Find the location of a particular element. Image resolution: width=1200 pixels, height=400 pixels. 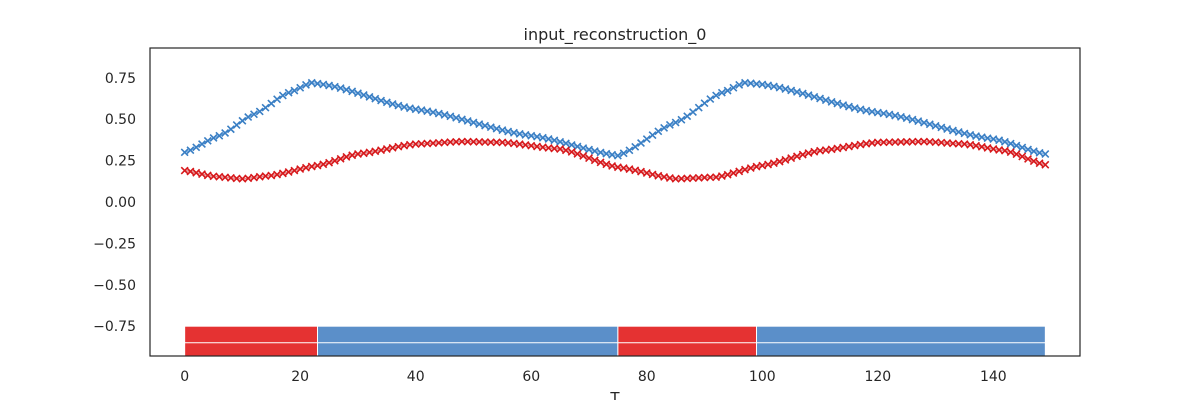

x-axis-label: T is located at coordinates (614, 394).